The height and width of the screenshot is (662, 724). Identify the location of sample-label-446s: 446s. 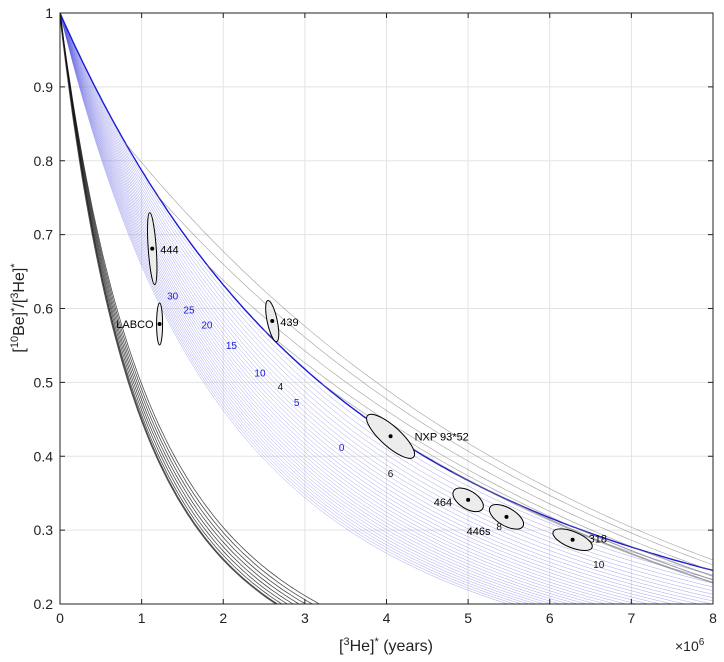
(479, 532).